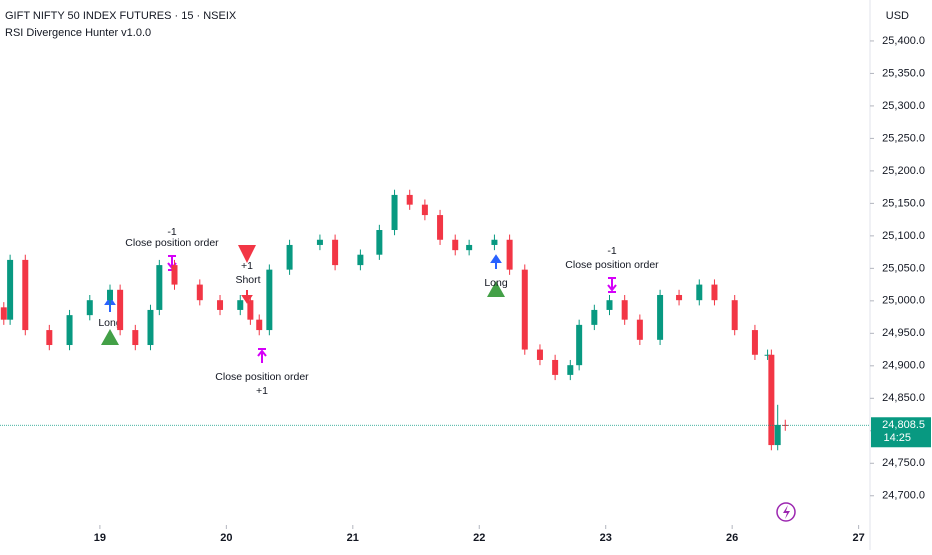  I want to click on last-price-badge, so click(901, 432).